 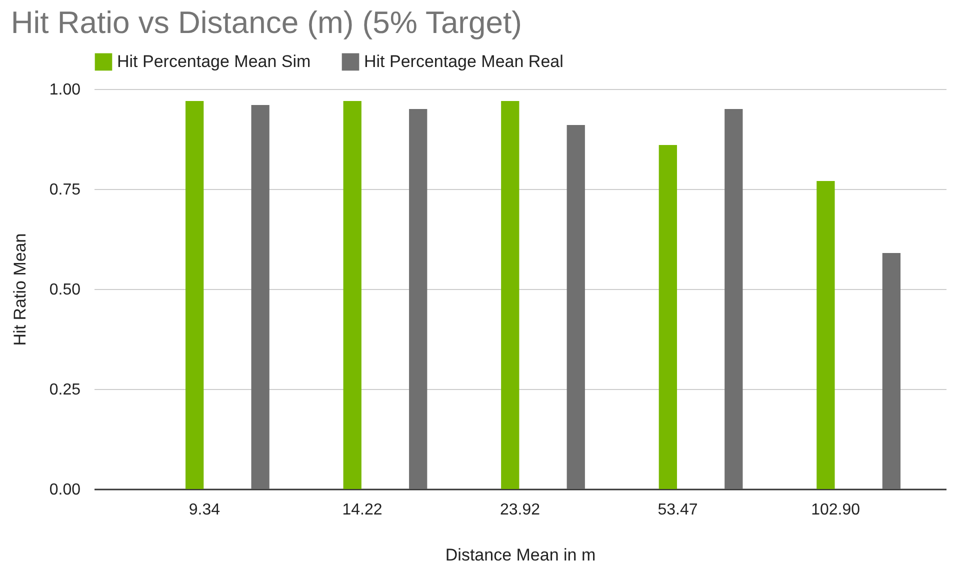 I want to click on x-tick-label: 9.34, so click(x=204, y=510).